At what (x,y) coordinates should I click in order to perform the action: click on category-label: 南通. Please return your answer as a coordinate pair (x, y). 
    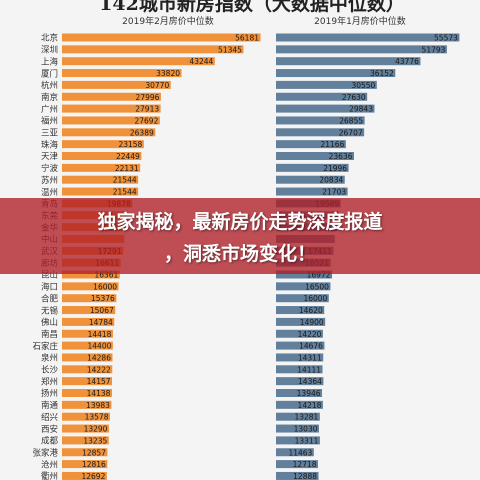
    Looking at the image, I should click on (50, 405).